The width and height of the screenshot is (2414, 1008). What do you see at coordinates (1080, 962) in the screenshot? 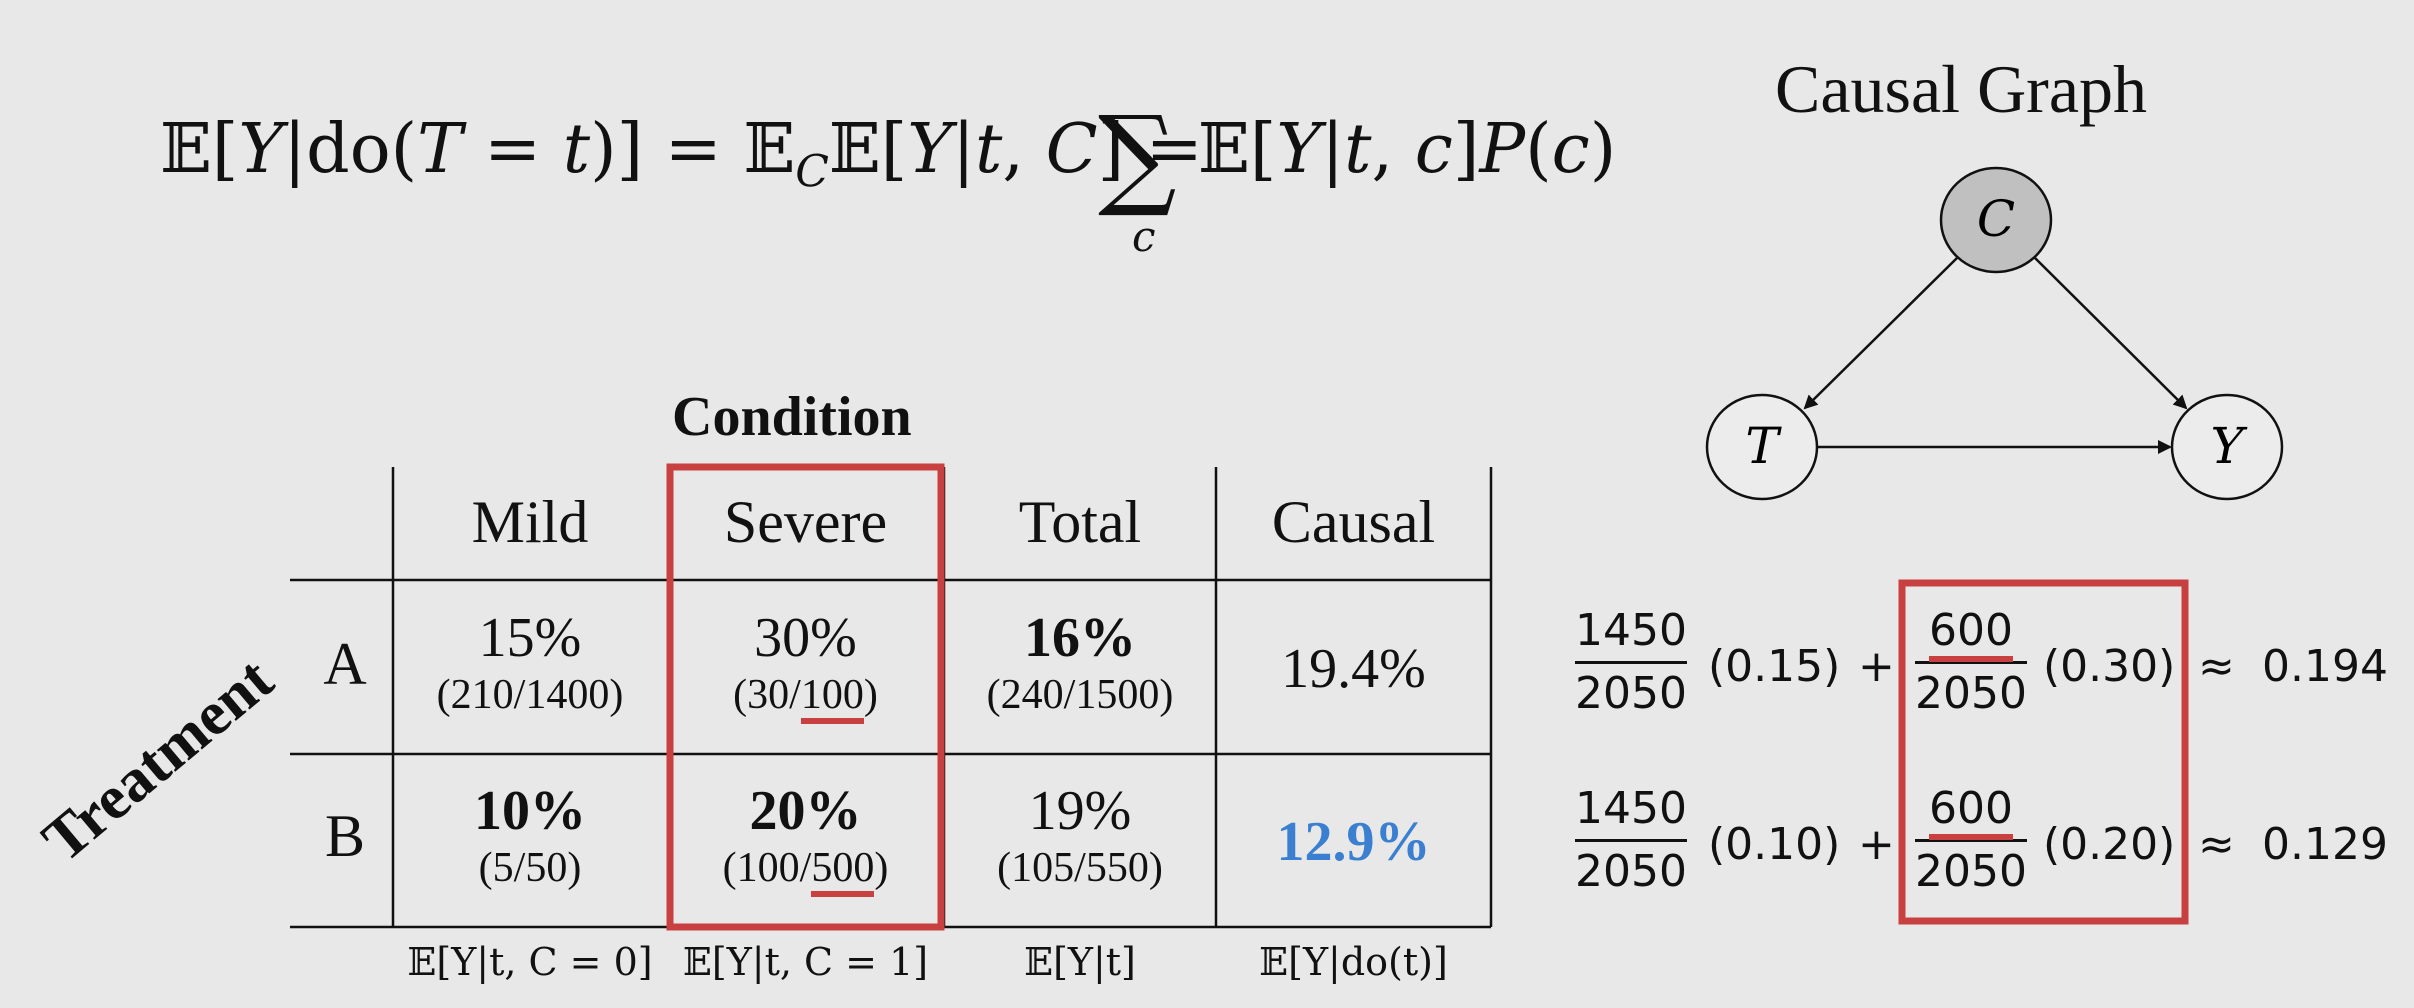
I see `footer-total: 𝔼[Y|t]` at bounding box center [1080, 962].